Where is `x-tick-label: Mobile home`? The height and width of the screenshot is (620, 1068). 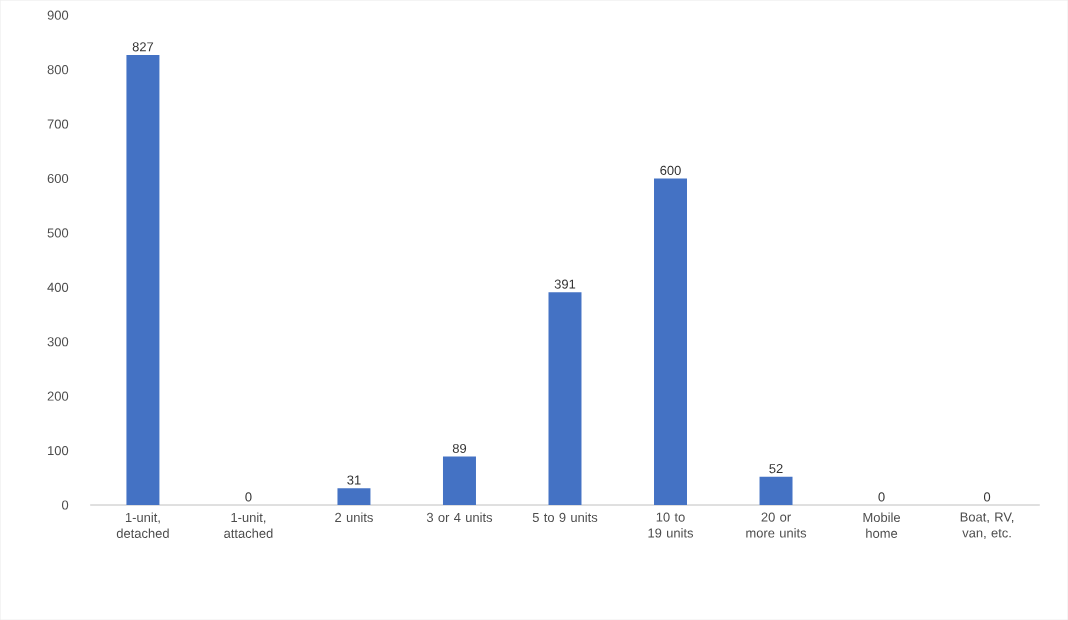 x-tick-label: Mobile home is located at coordinates (882, 525).